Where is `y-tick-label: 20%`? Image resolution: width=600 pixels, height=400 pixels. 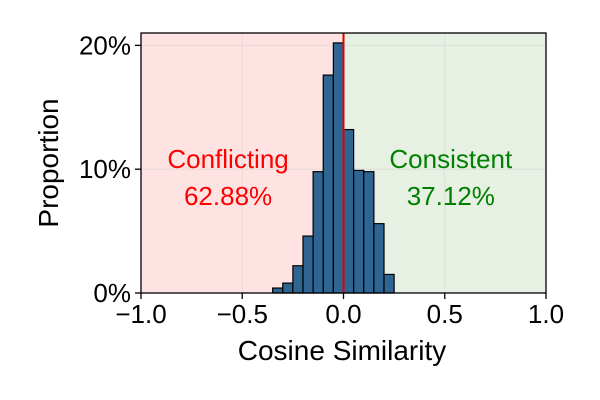 y-tick-label: 20% is located at coordinates (105, 45).